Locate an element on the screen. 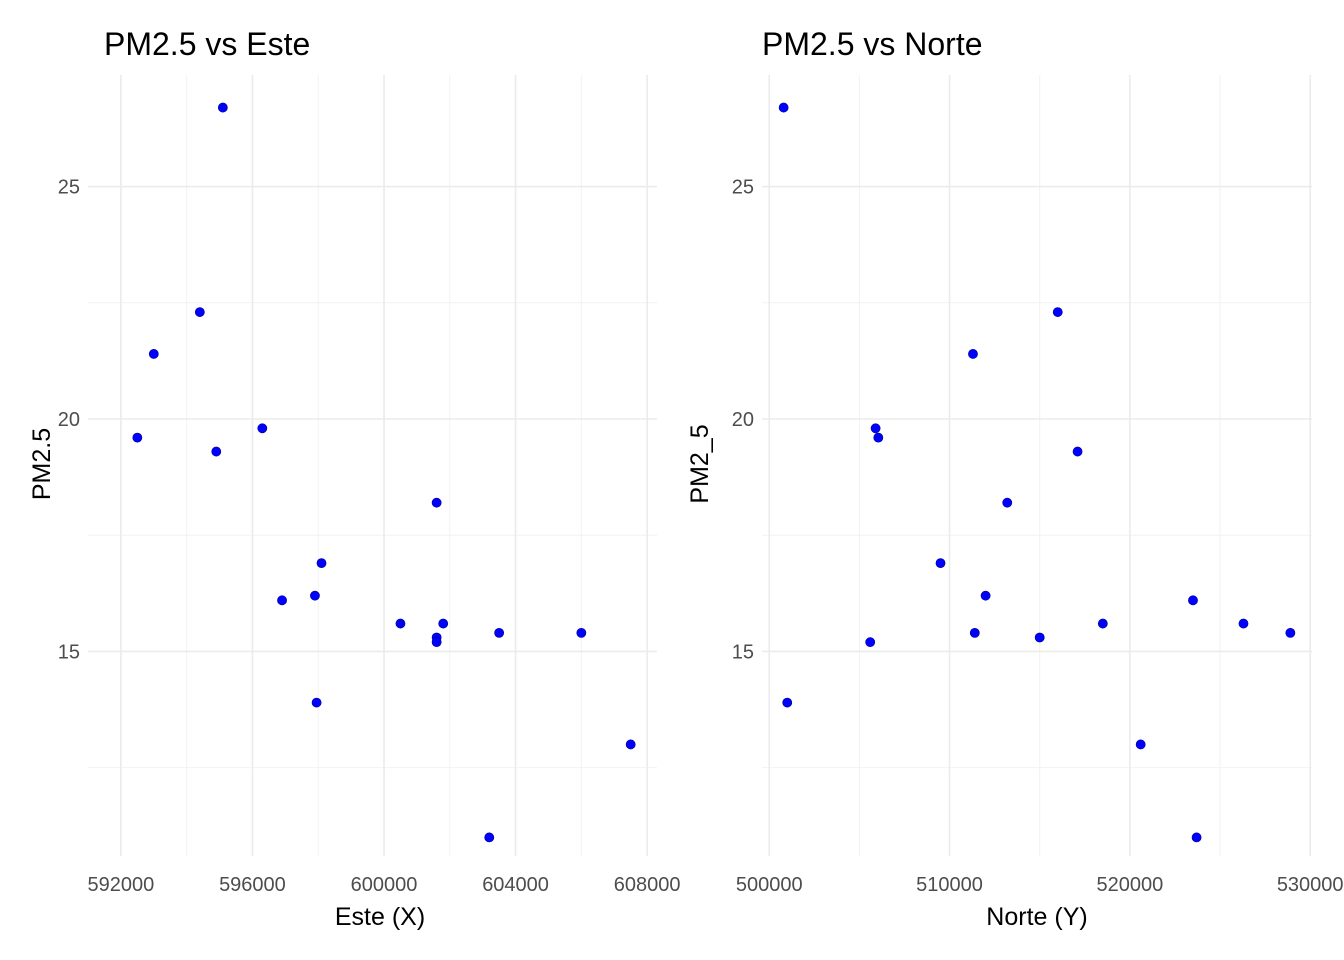 This screenshot has height=960, width=1344. x-tick-label: 520000 is located at coordinates (1129, 885).